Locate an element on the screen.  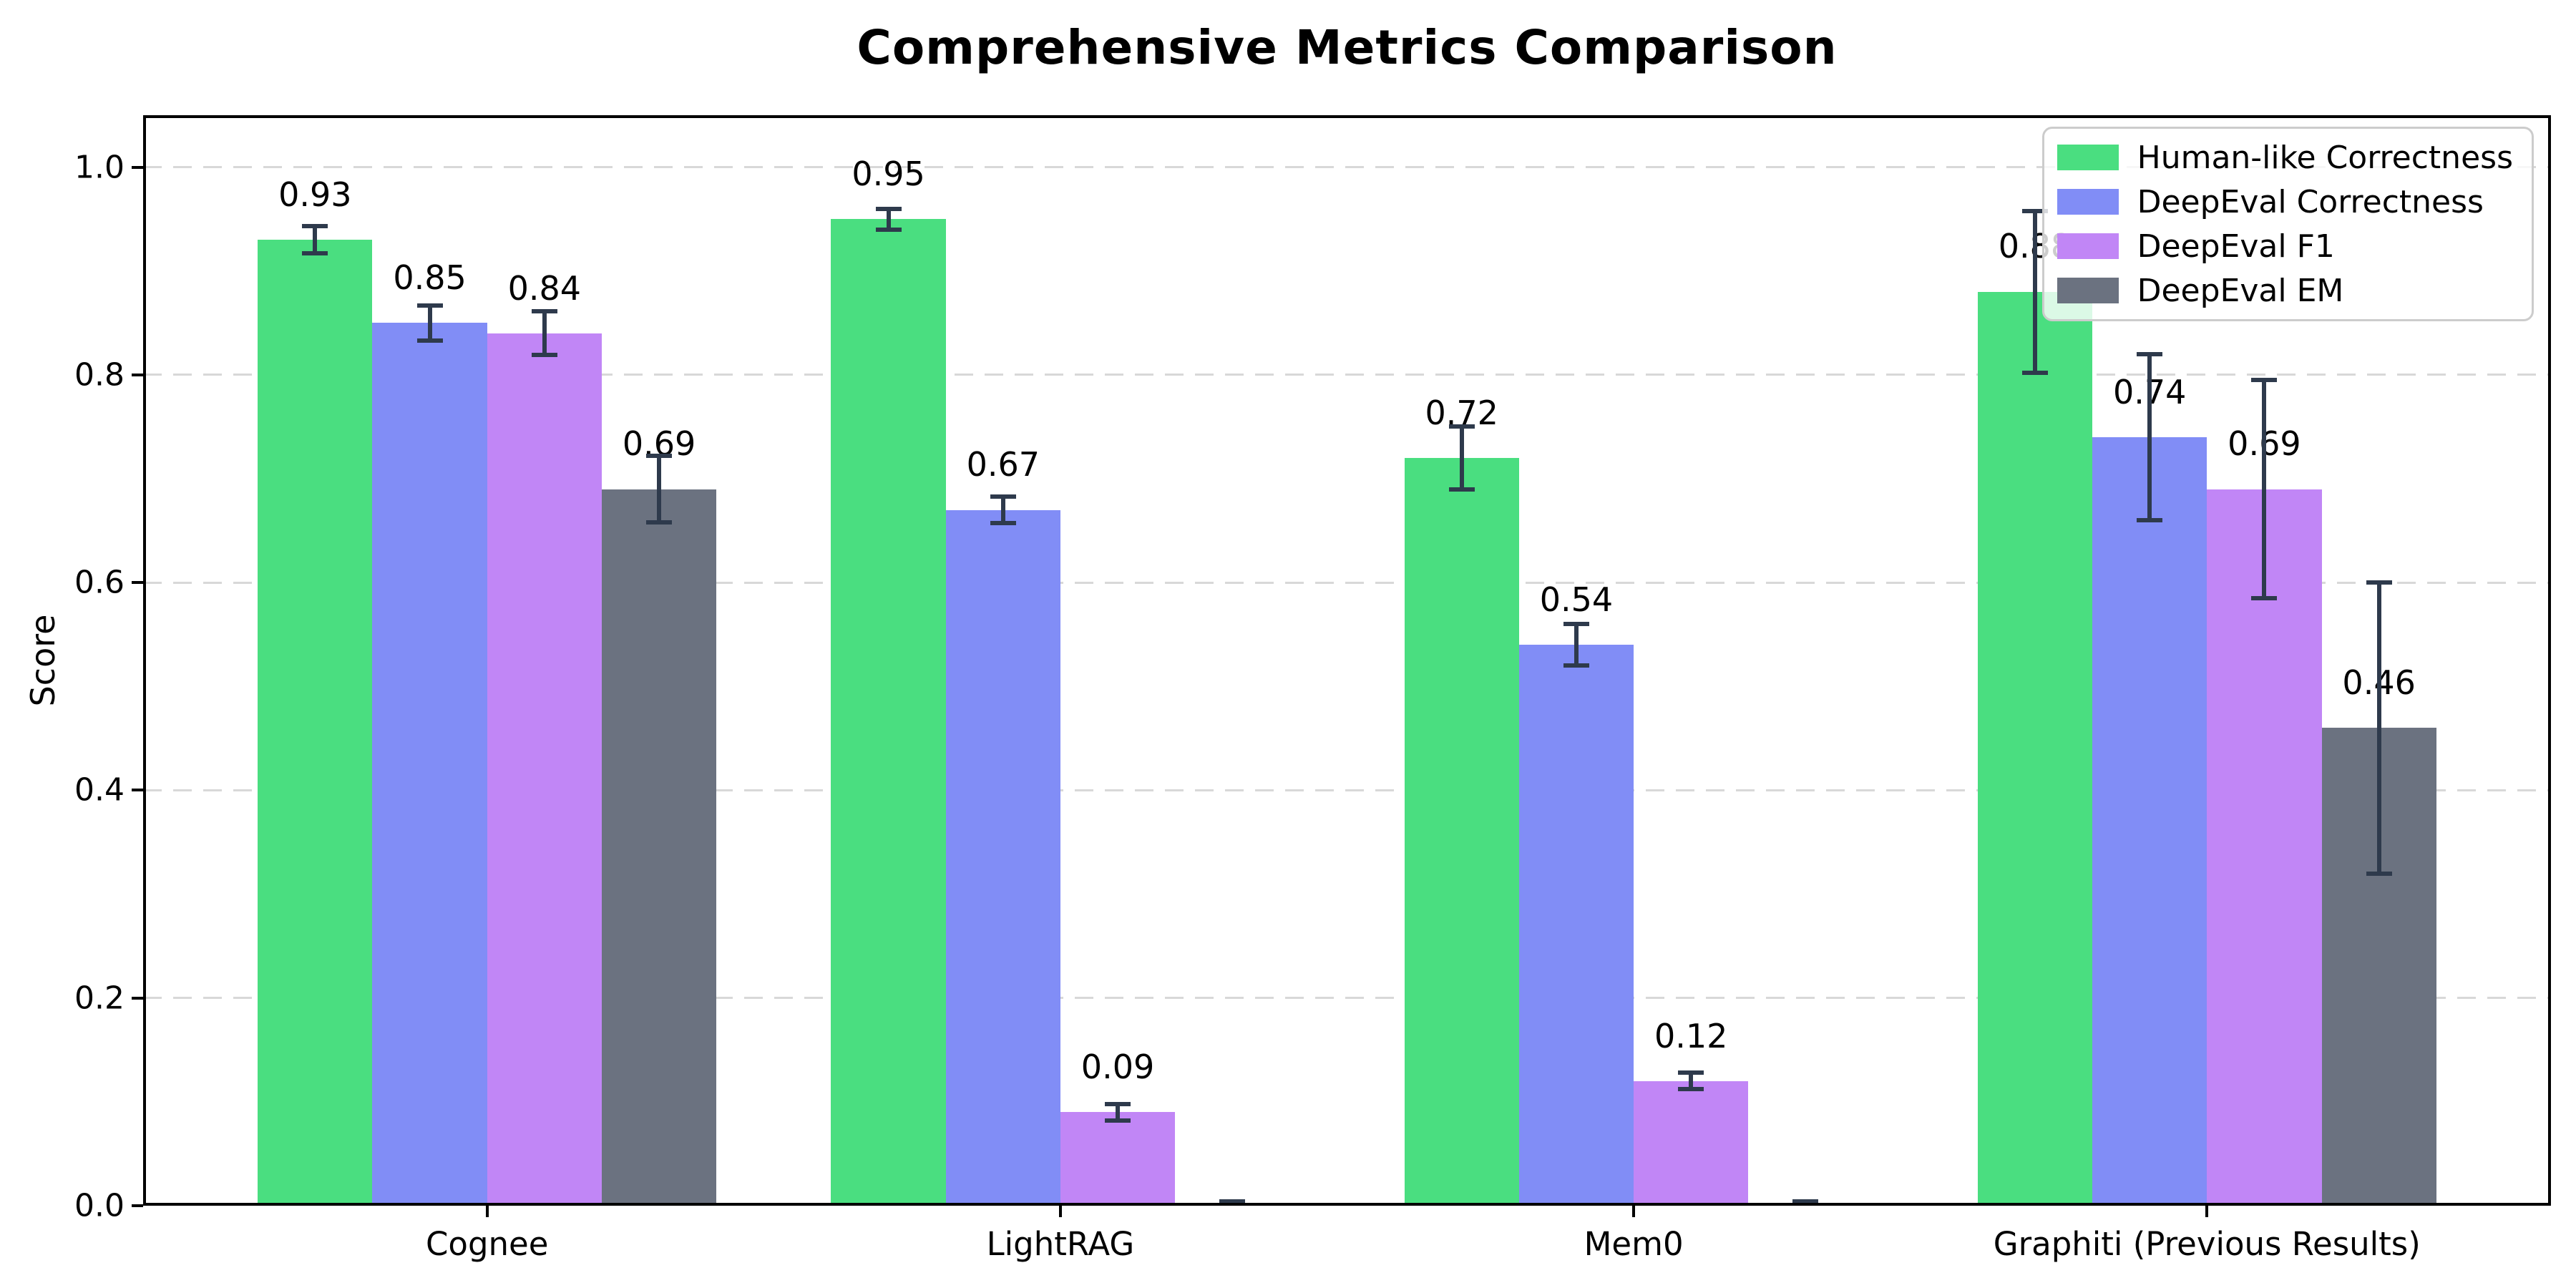
x-tick-label: Mem0 is located at coordinates (1634, 1244).